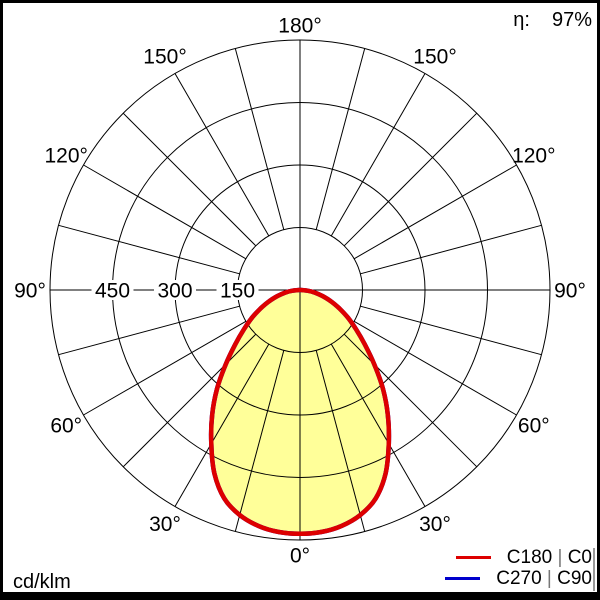 This screenshot has width=600, height=600. Describe the element at coordinates (473, 557) in the screenshot. I see `legend-swatch-red-line` at that location.